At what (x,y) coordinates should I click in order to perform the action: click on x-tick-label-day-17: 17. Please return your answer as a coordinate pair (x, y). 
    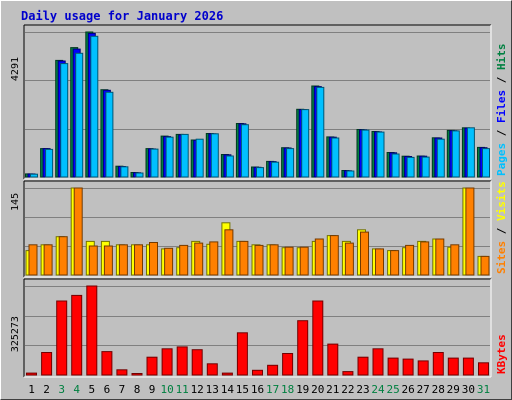
    Looking at the image, I should click on (272, 389).